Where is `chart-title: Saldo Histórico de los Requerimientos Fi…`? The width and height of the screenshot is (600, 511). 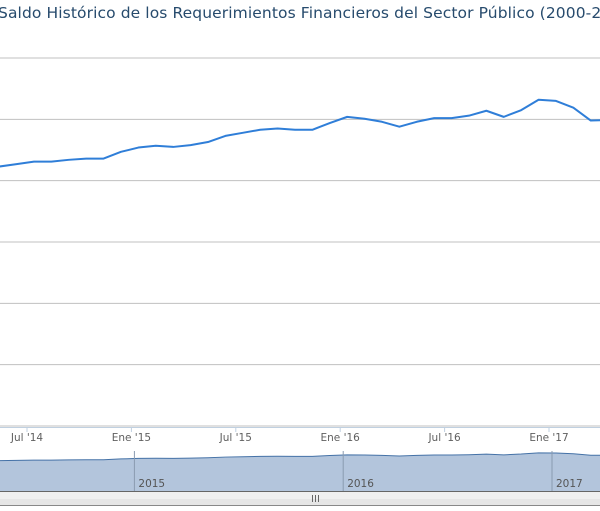 chart-title: Saldo Histórico de los Requerimientos Fi… is located at coordinates (300, 13).